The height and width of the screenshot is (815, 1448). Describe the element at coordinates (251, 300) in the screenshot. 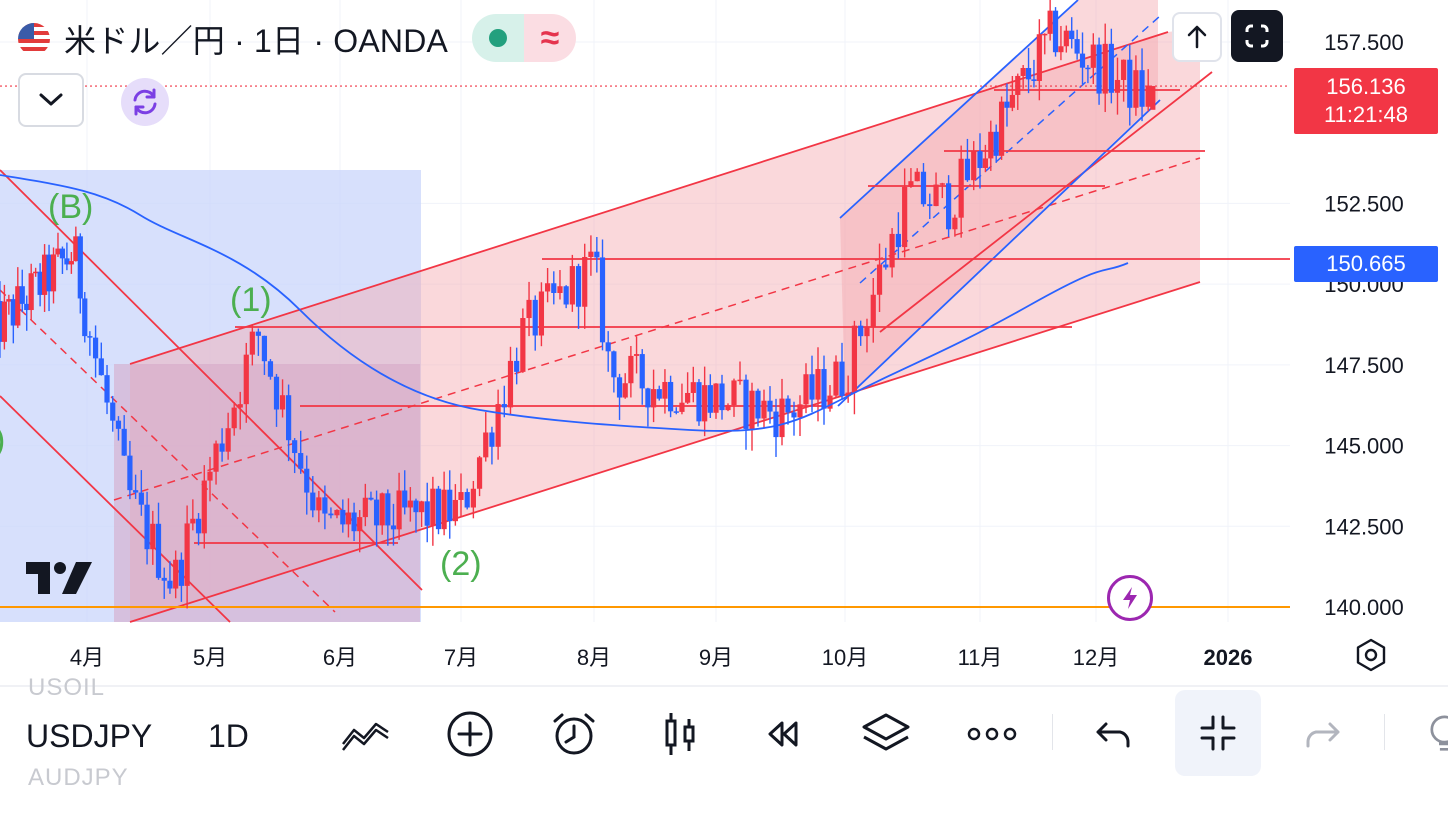

I see `wave-label: (1)` at that location.